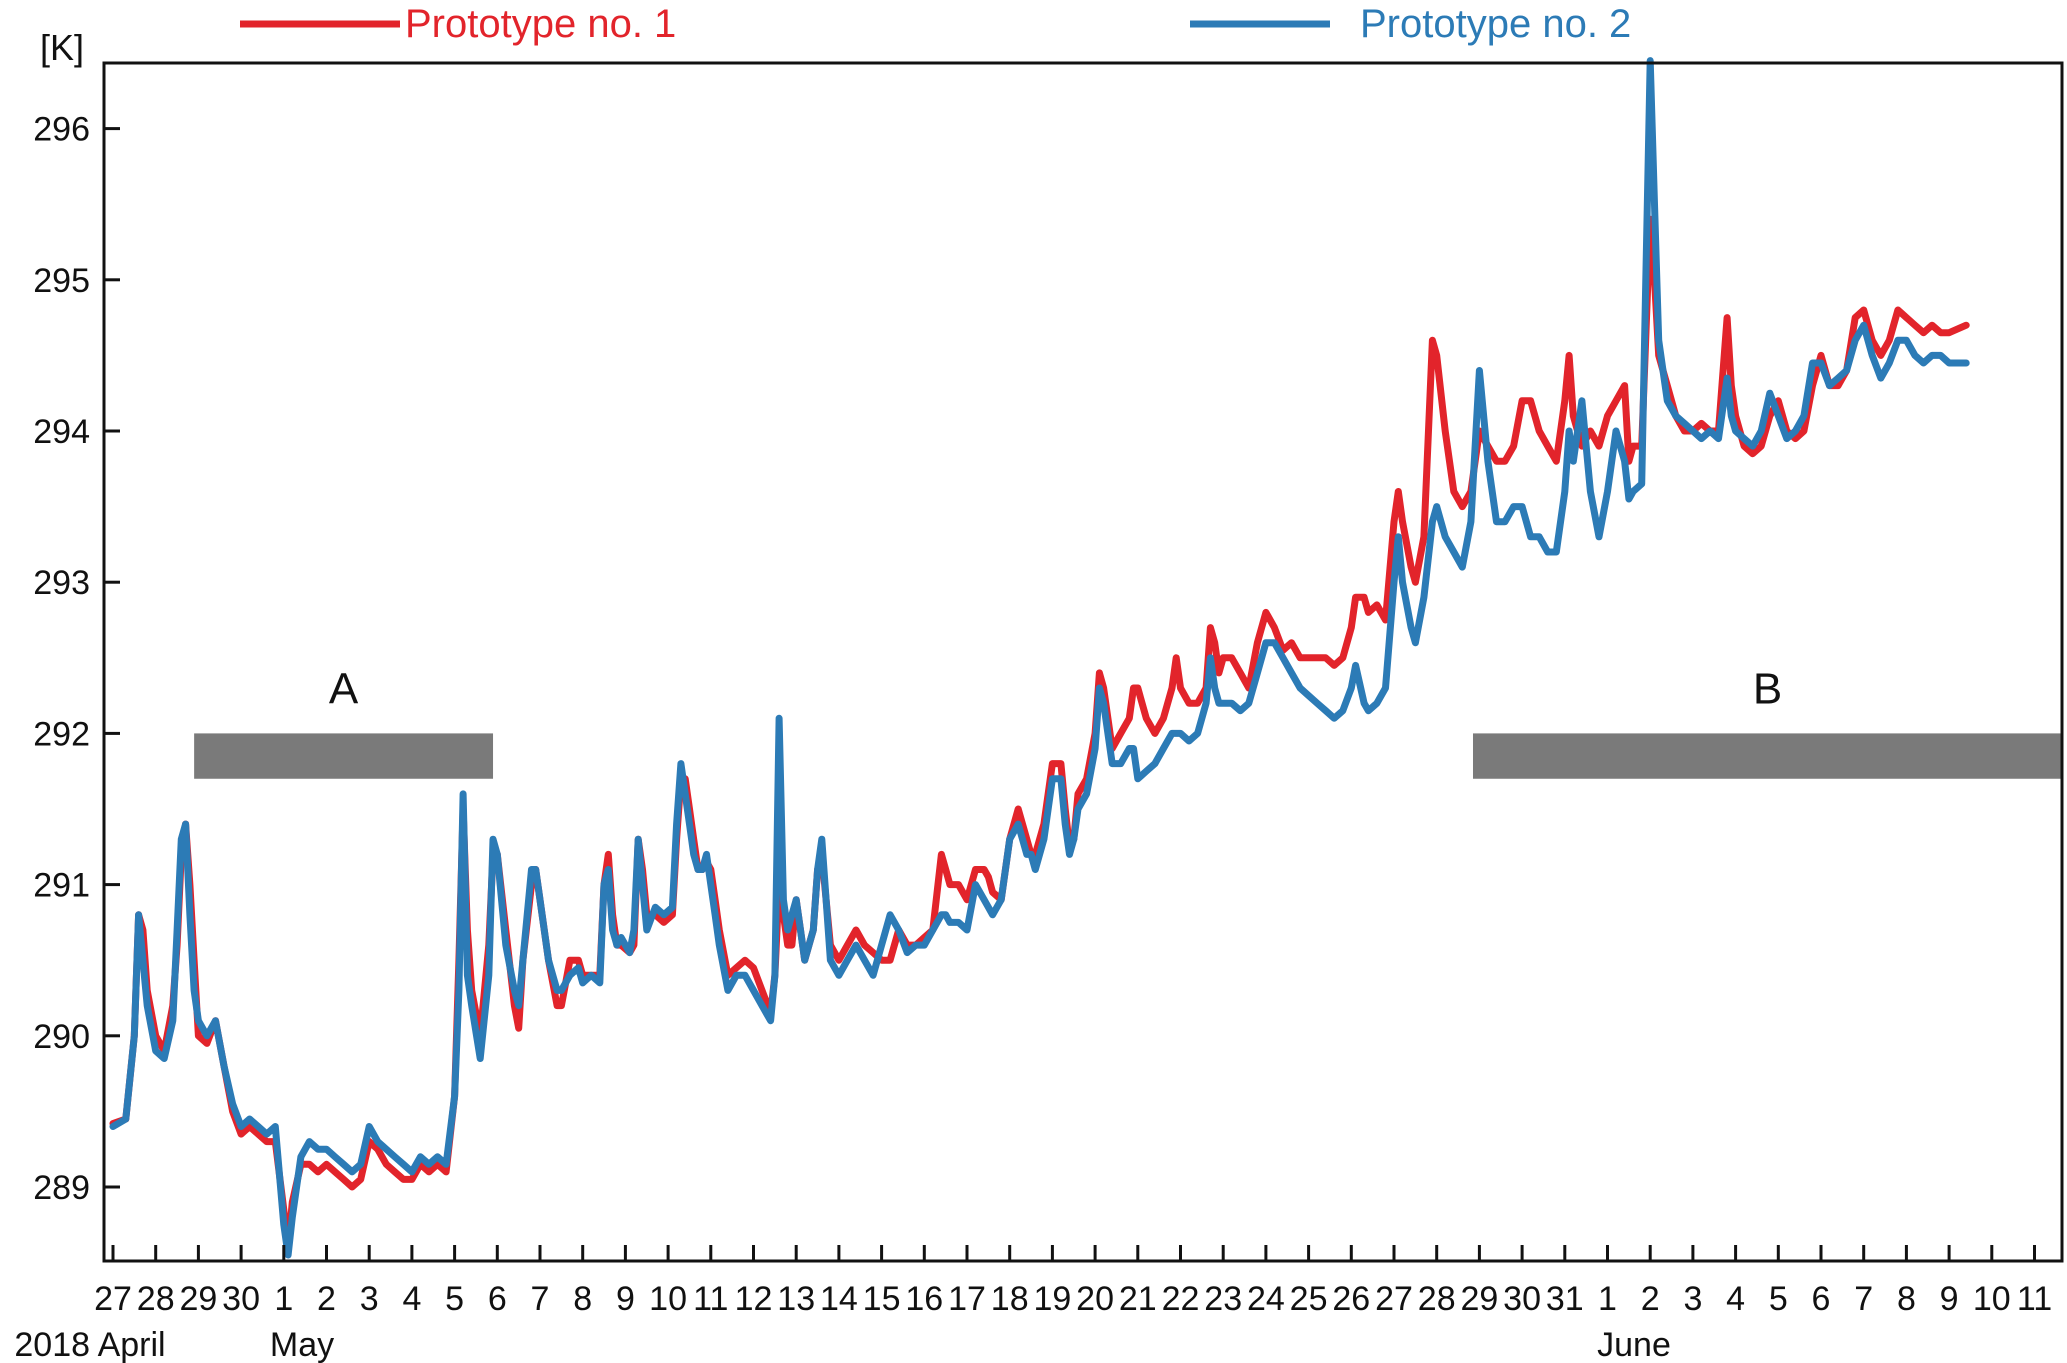 This screenshot has width=2067, height=1363. Describe the element at coordinates (61, 734) in the screenshot. I see `y-tick-label: 292` at that location.